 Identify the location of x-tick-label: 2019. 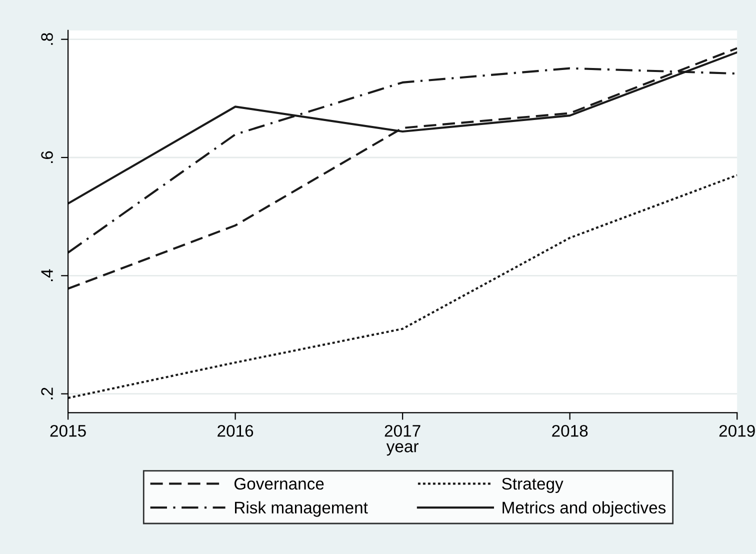
(737, 430).